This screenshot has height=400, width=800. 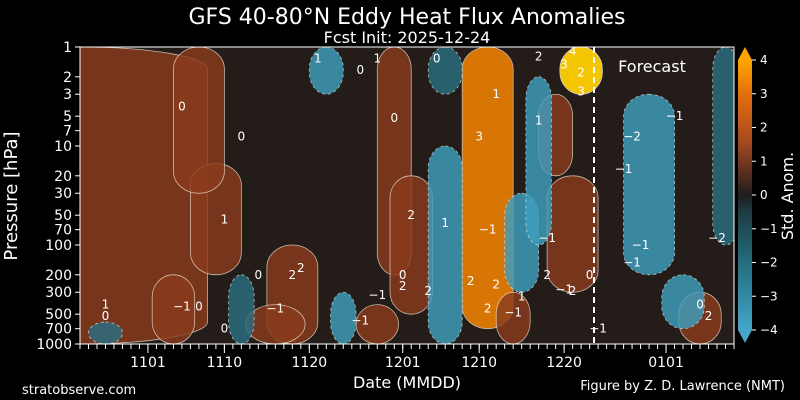 I want to click on x-tick-label: 0101, so click(x=666, y=363).